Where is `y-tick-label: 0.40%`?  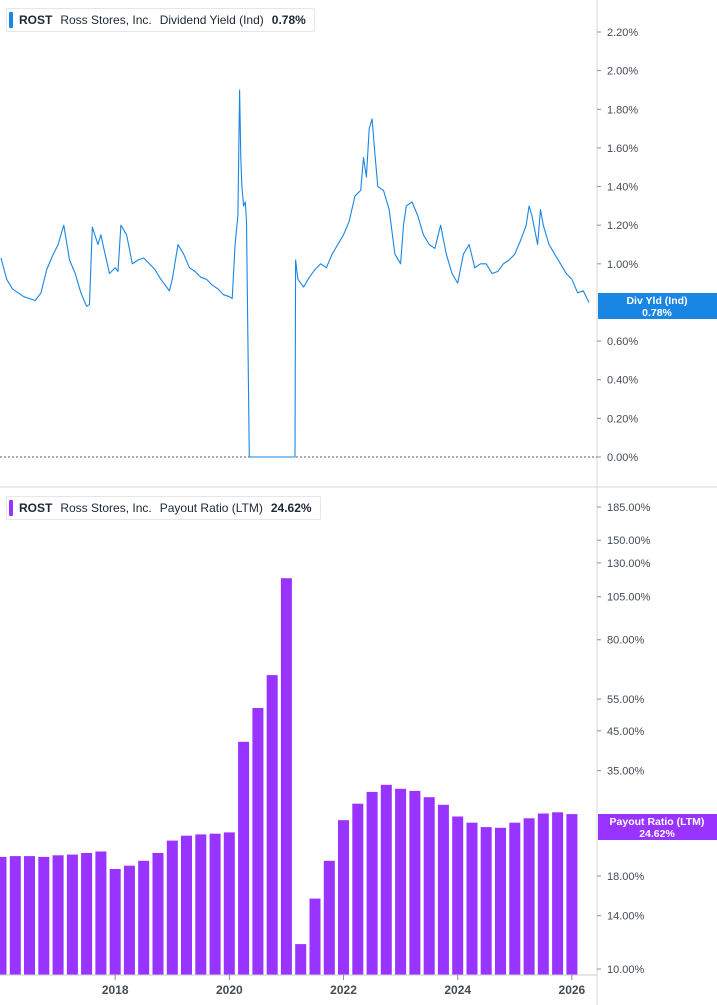
y-tick-label: 0.40% is located at coordinates (622, 381).